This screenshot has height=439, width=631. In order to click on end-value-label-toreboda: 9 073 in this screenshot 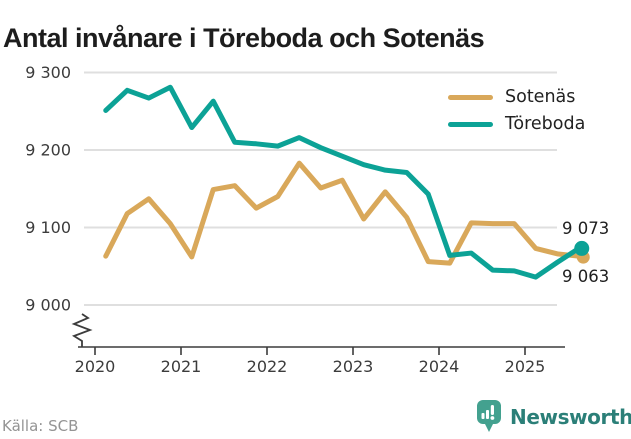, I will do `click(586, 228)`.